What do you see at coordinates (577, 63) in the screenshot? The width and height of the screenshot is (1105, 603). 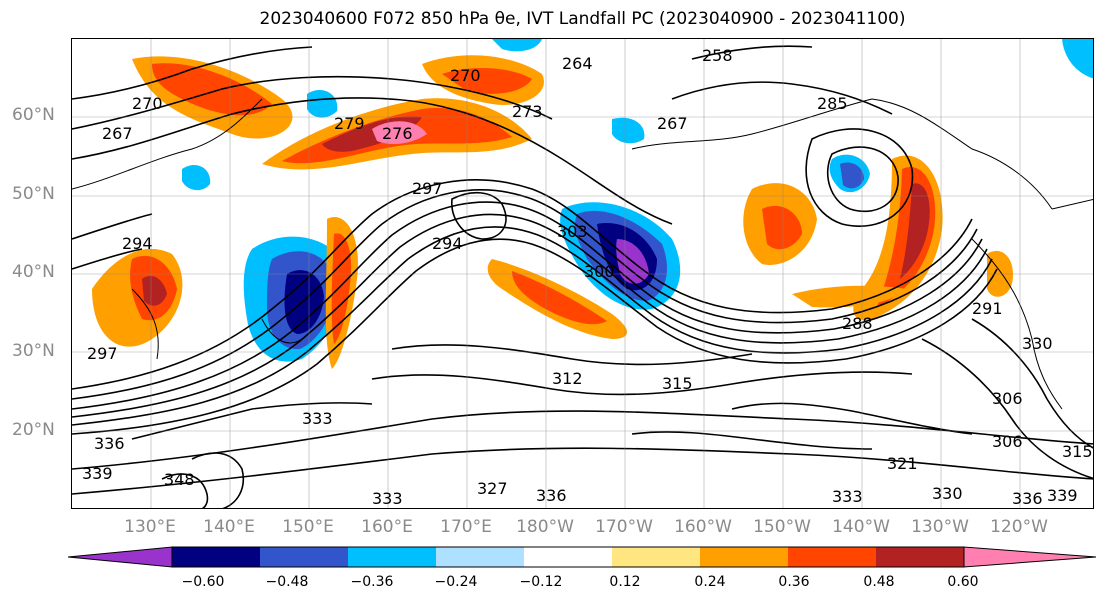 I see `contour-label: 264` at bounding box center [577, 63].